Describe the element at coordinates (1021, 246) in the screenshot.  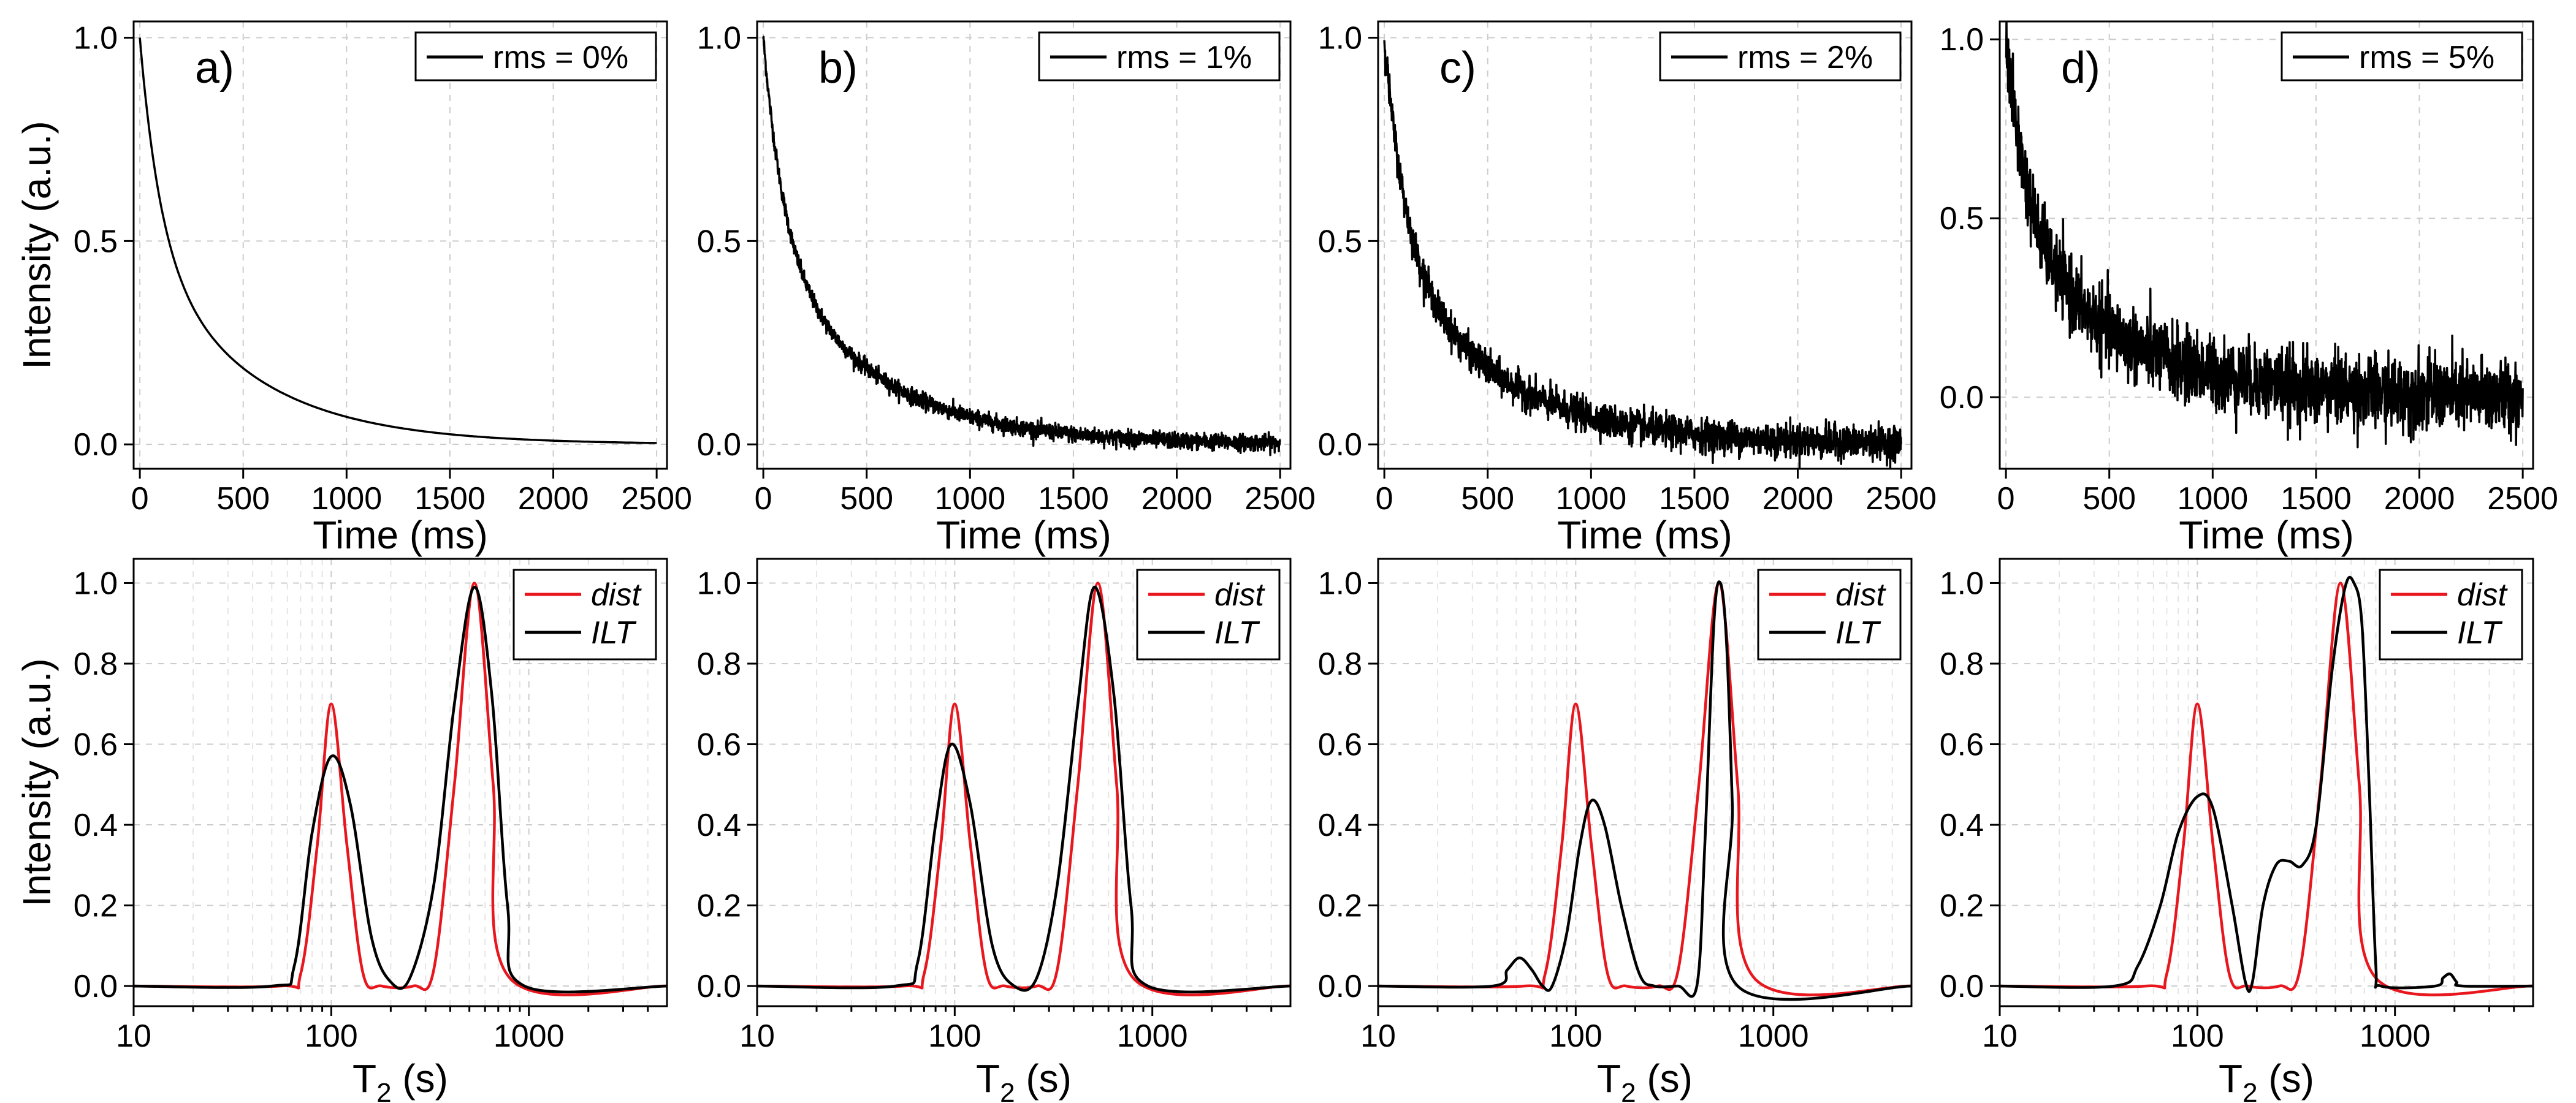
I see `series-line-rms-1-` at that location.